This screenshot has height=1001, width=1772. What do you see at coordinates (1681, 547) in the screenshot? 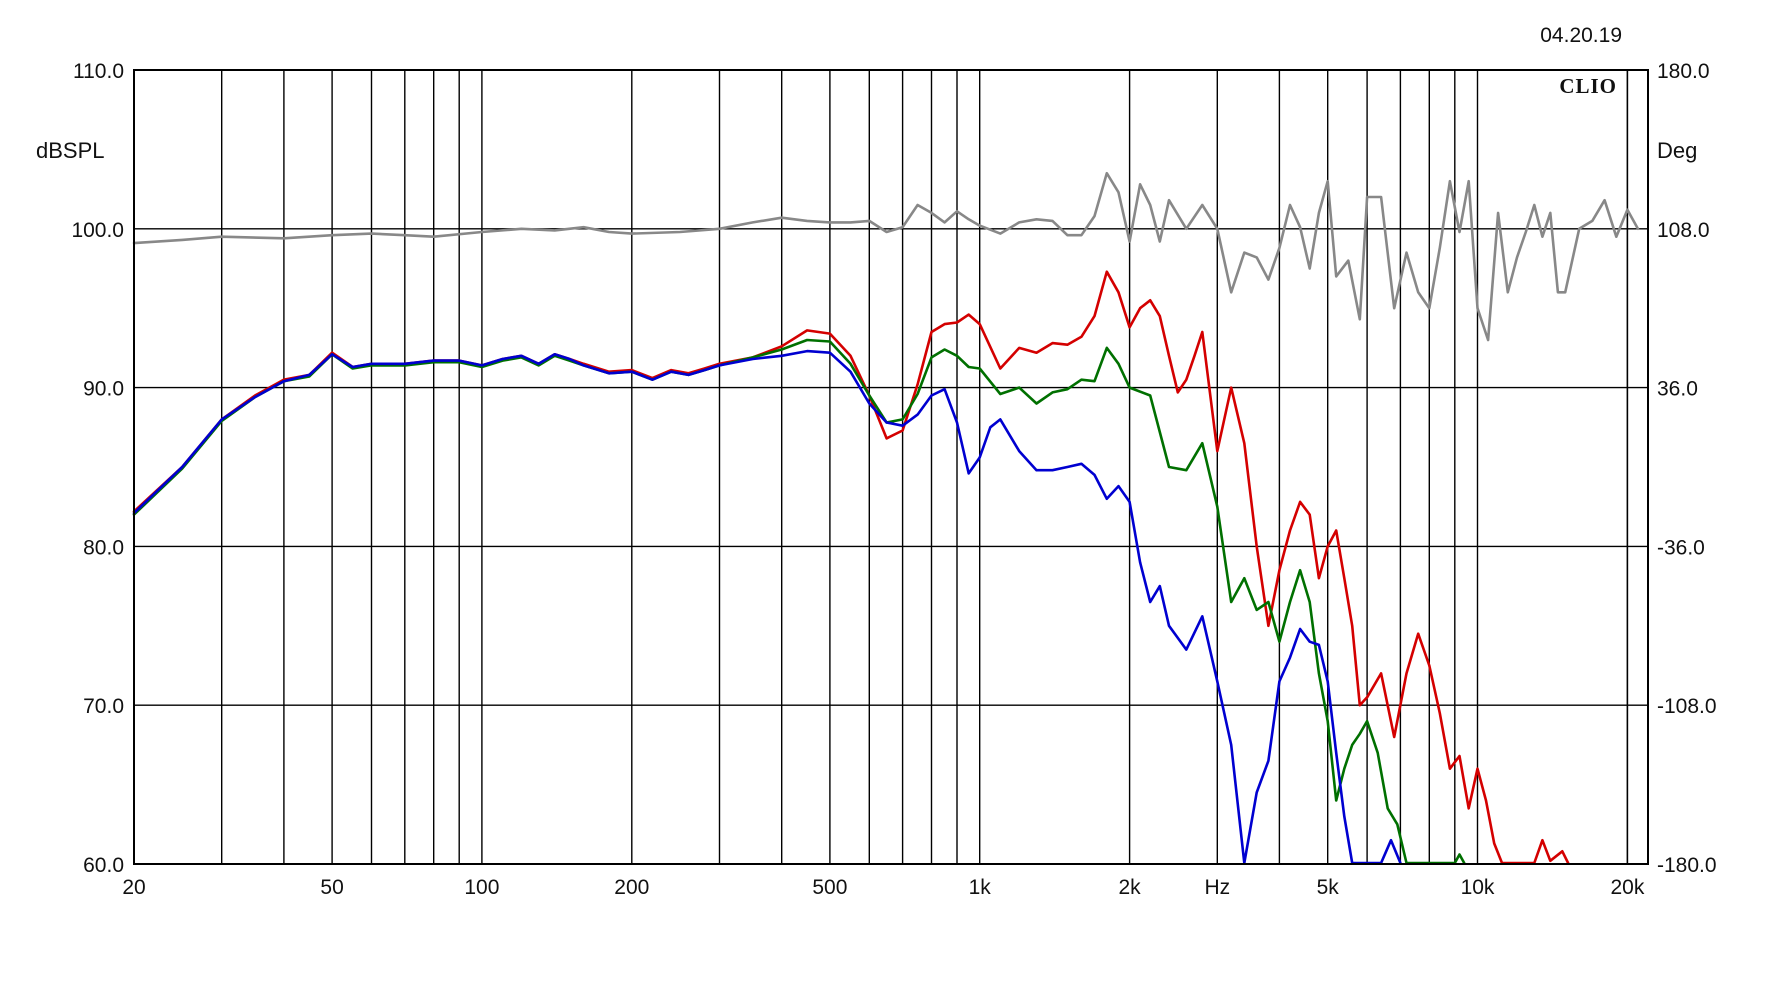
I see `y-right-tick-label: -36.0` at bounding box center [1681, 547].